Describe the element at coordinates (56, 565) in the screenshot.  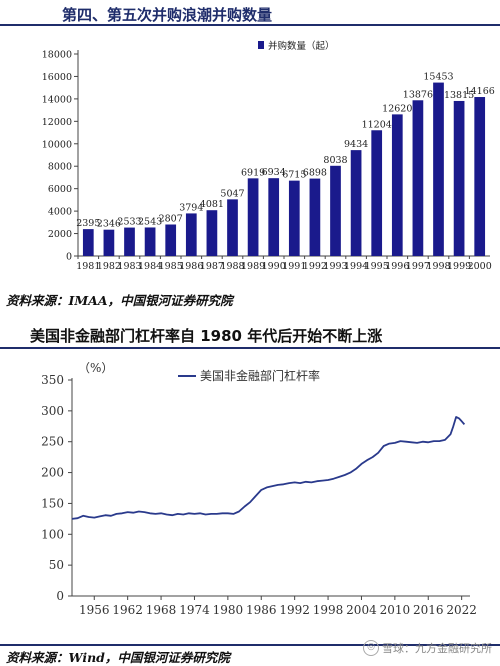
I see `y-tick-label: 50` at that location.